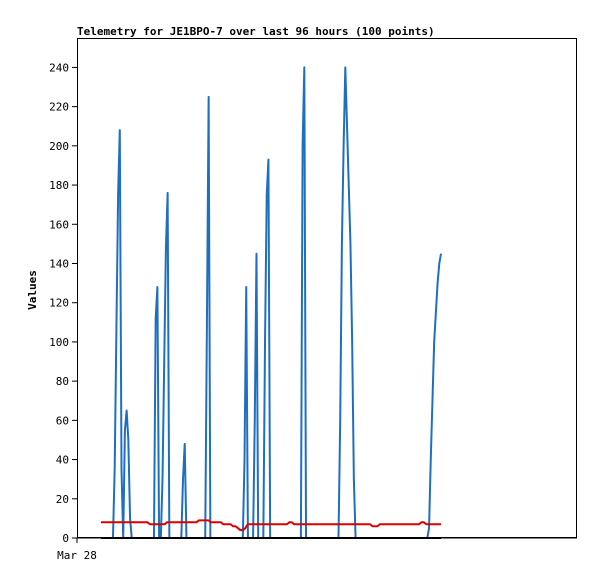 This screenshot has height=579, width=597. Describe the element at coordinates (62, 460) in the screenshot. I see `y-tick-label: 40` at that location.